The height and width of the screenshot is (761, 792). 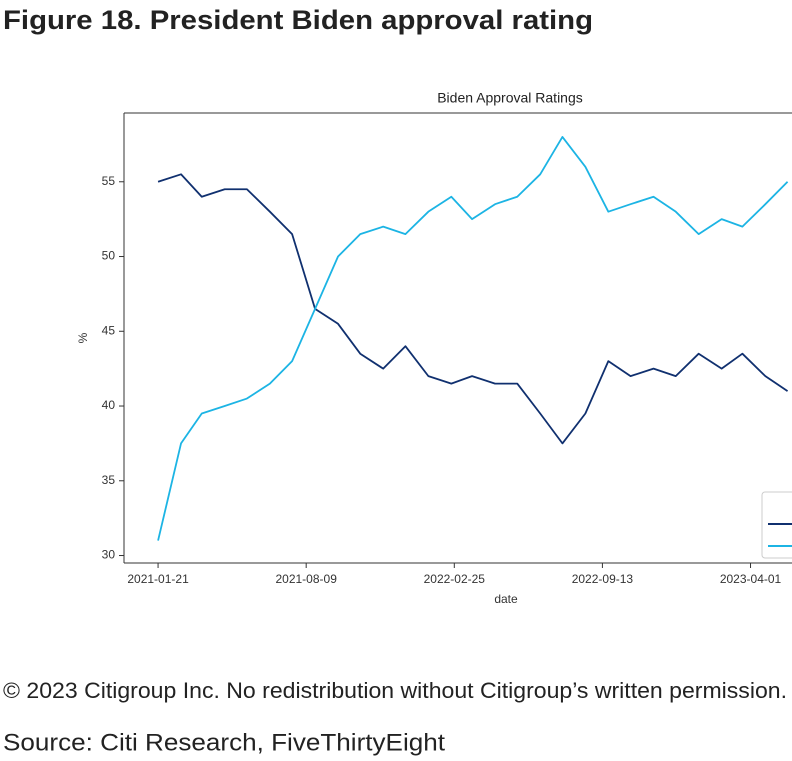 What do you see at coordinates (109, 480) in the screenshot?
I see `y-tick-label: 35` at bounding box center [109, 480].